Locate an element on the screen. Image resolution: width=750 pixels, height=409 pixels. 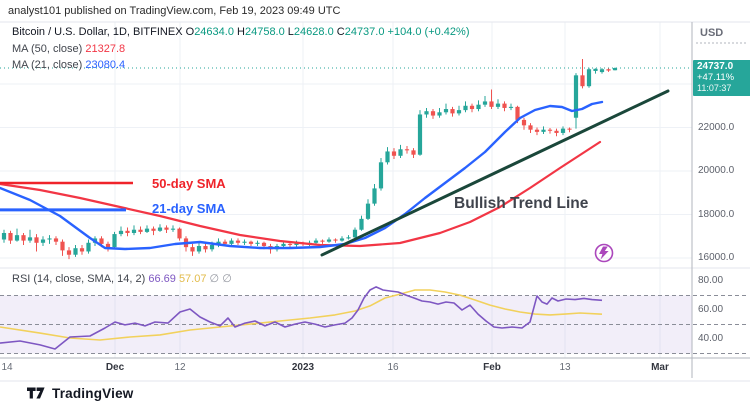
high-label: H is located at coordinates (241, 32).